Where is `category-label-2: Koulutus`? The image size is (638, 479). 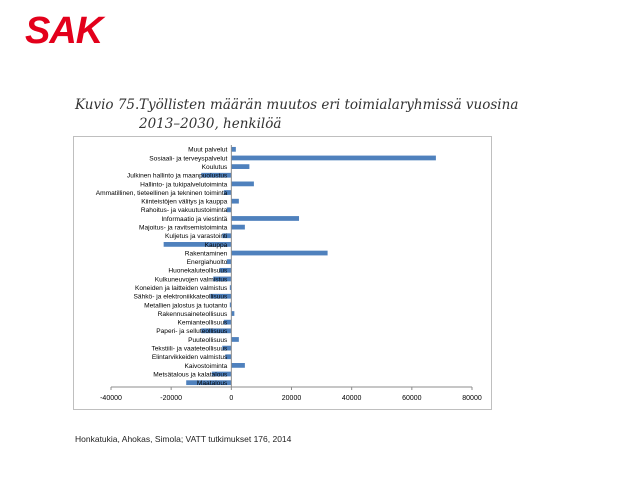 category-label-2: Koulutus is located at coordinates (215, 167).